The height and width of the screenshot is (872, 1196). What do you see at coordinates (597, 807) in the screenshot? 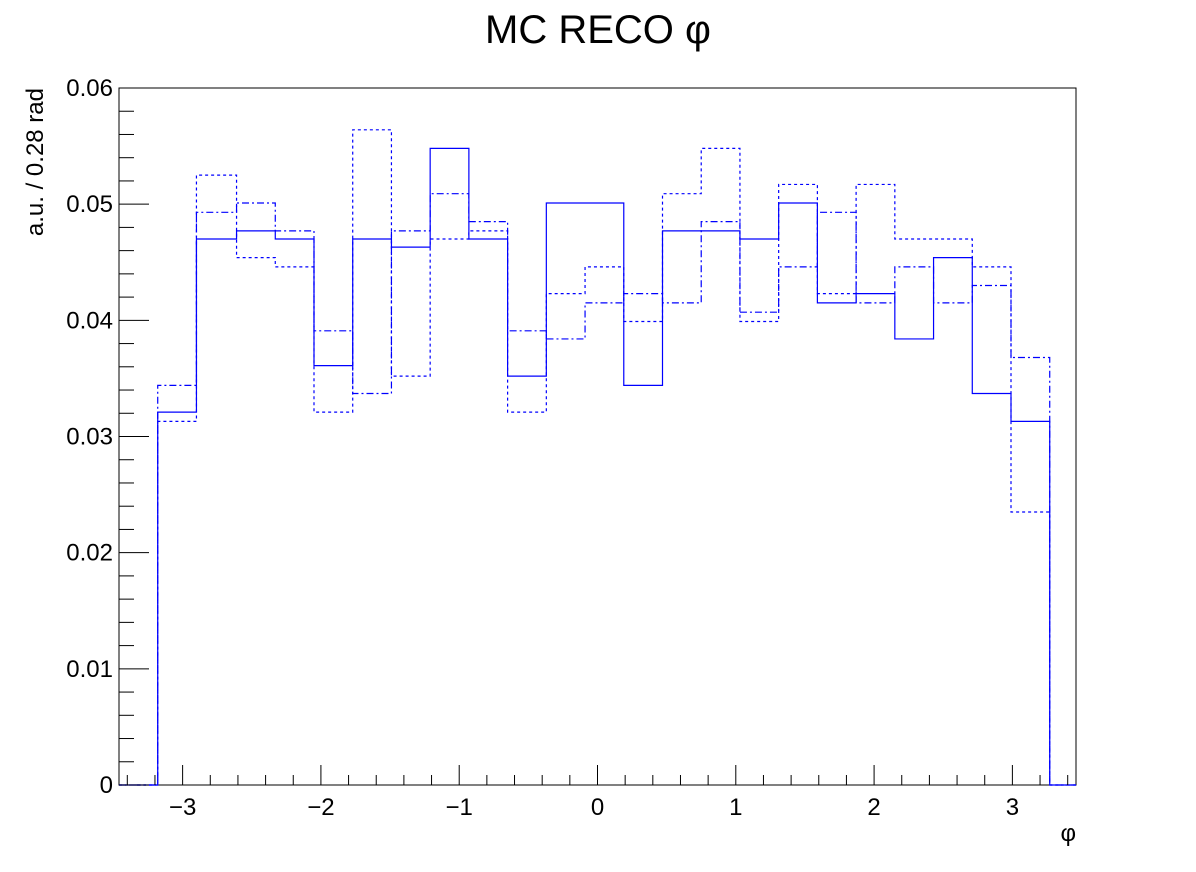
I see `x-tick-label: 0` at bounding box center [597, 807].